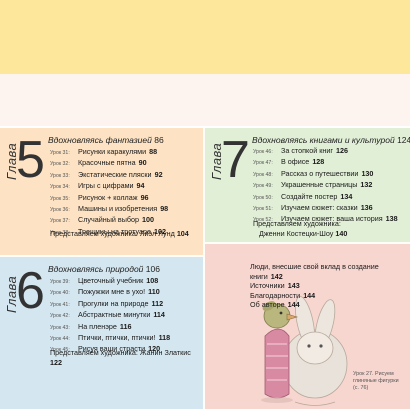 This screenshot has height=409, width=410. What do you see at coordinates (316, 296) in the screenshot?
I see `back-matter-item: Благодарности 144` at bounding box center [316, 296].